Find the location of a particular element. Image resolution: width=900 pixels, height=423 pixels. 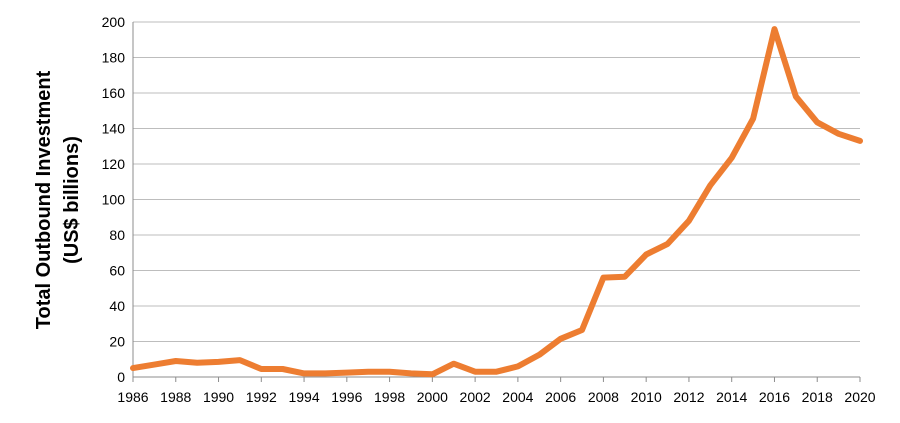

y-tick-label: 100 is located at coordinates (114, 200).